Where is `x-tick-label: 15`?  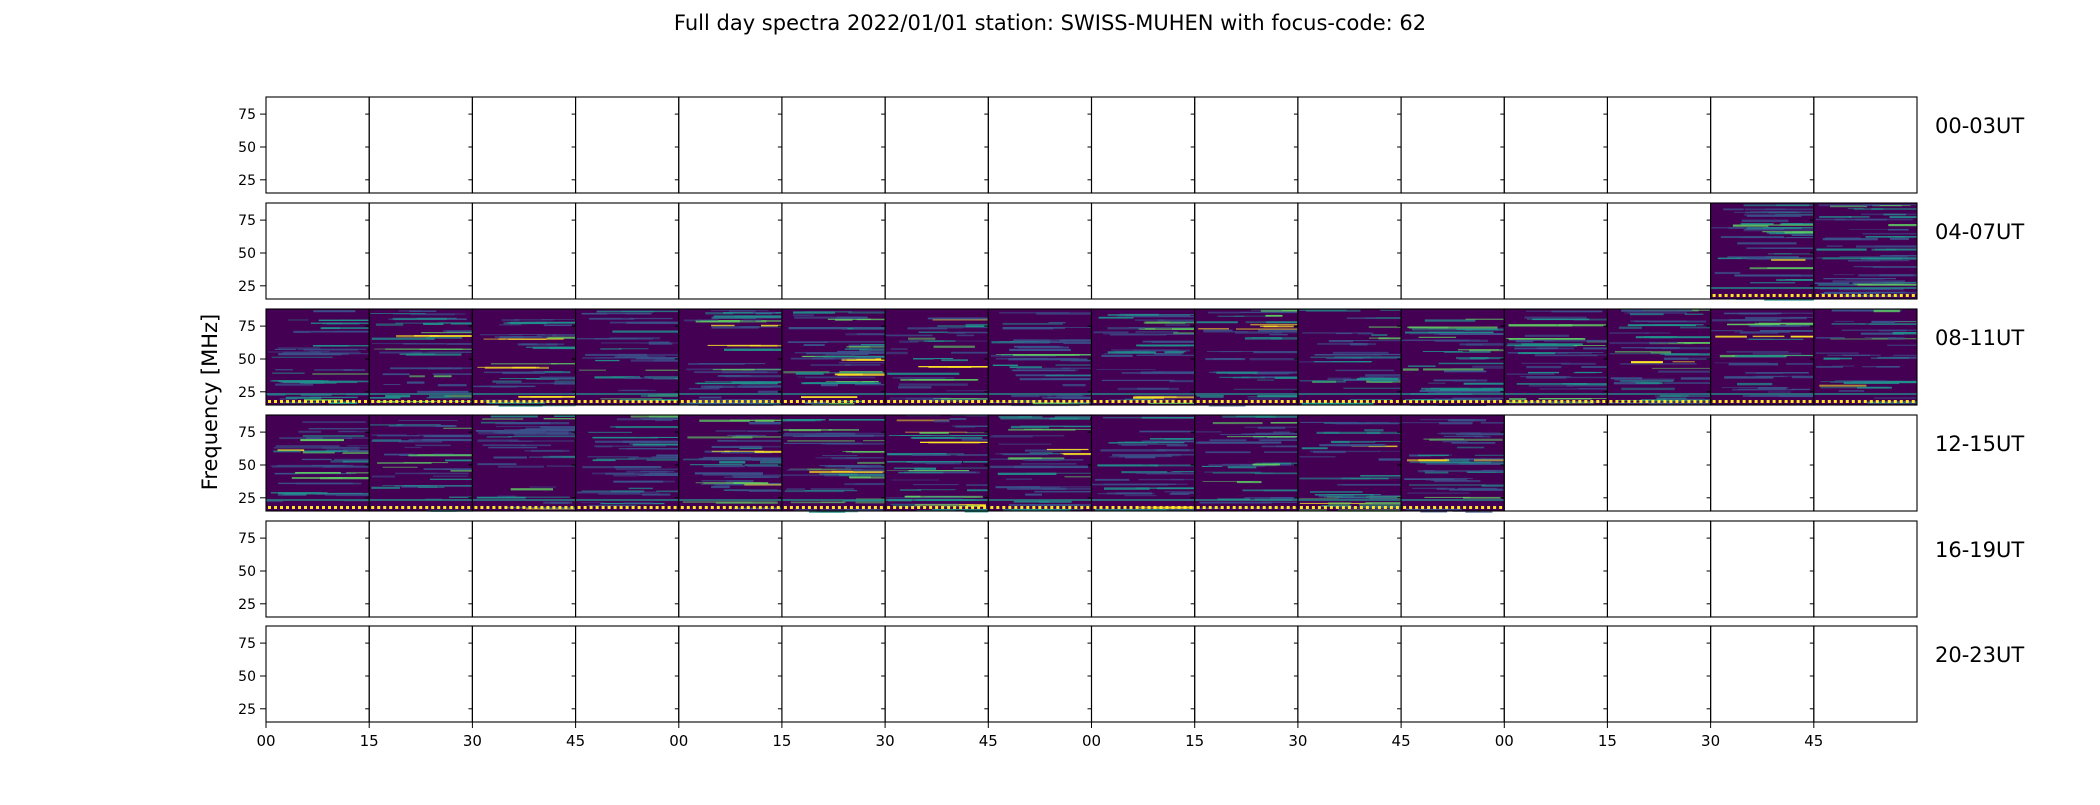 x-tick-label: 15 is located at coordinates (1607, 741).